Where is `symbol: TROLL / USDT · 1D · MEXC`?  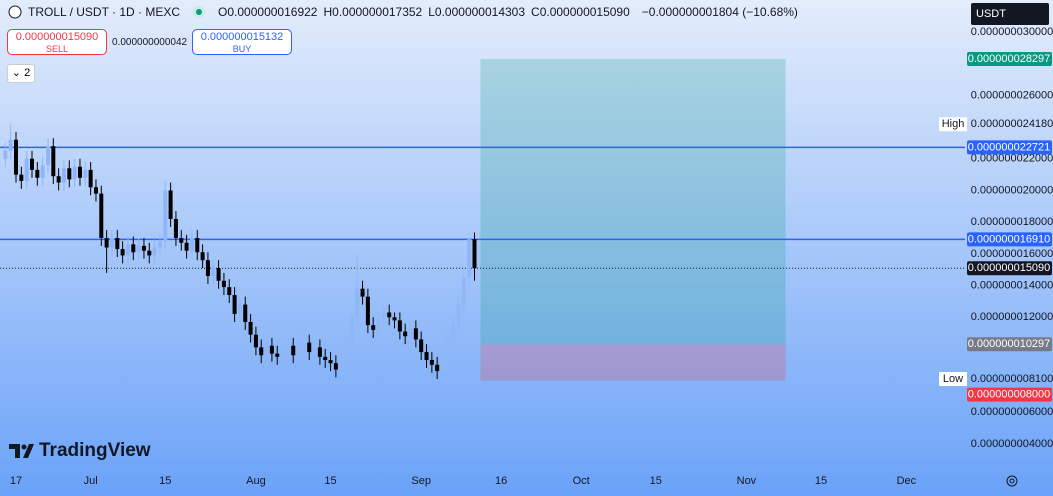
symbol: TROLL / USDT · 1D · MEXC is located at coordinates (104, 12).